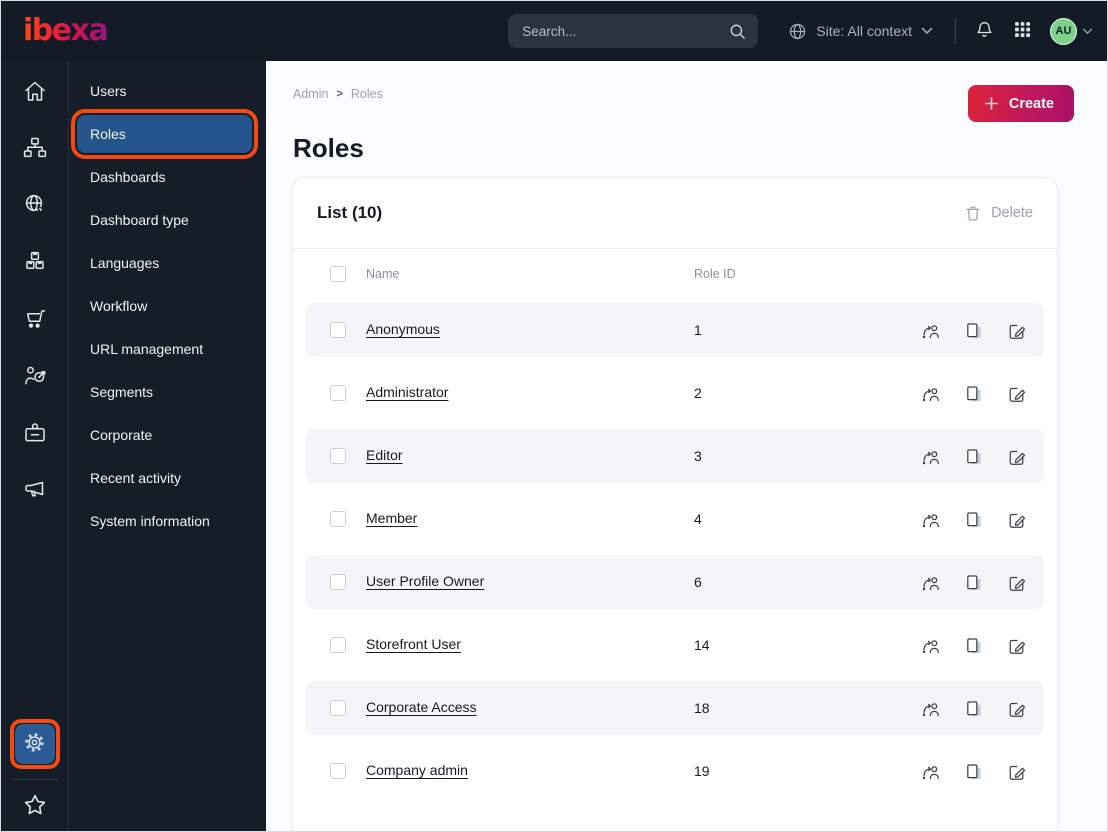 The image size is (1108, 832). Describe the element at coordinates (35, 148) in the screenshot. I see `content-structure-nav-button` at that location.